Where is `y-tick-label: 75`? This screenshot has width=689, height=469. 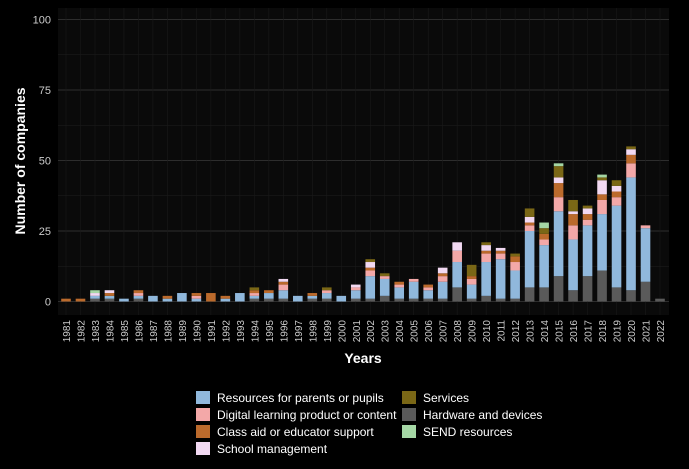
y-tick-label: 75 is located at coordinates (45, 91).